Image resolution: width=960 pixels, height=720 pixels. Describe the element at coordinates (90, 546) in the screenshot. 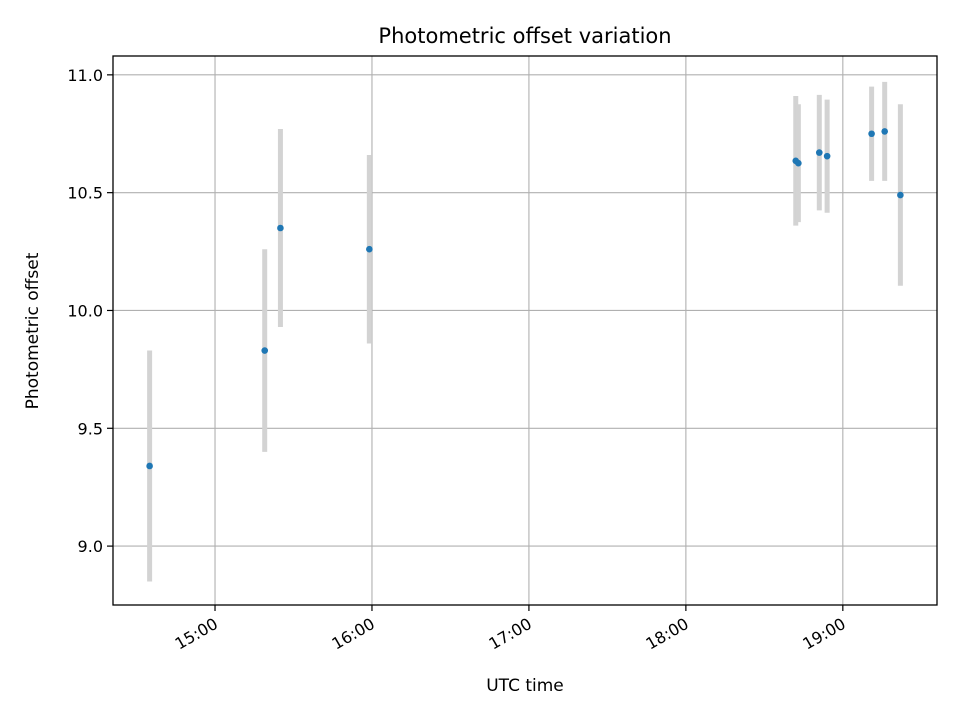

I see `y-tick-label: 9.0` at that location.